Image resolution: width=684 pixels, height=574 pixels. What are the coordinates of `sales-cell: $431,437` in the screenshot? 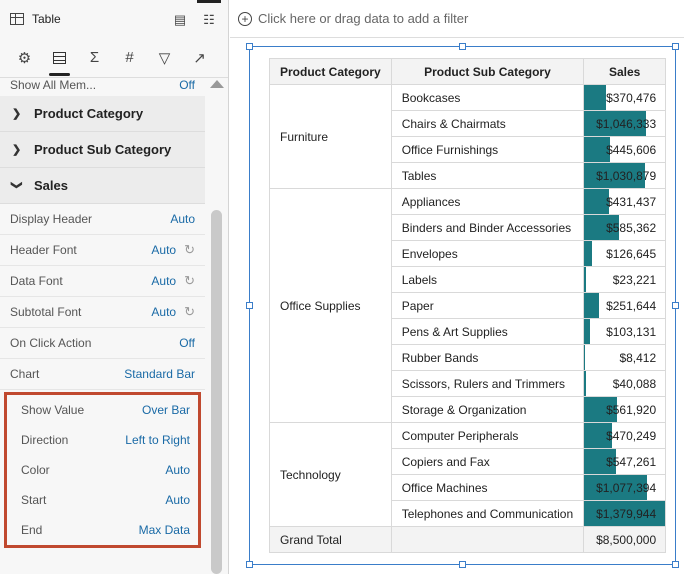 It's located at (625, 201).